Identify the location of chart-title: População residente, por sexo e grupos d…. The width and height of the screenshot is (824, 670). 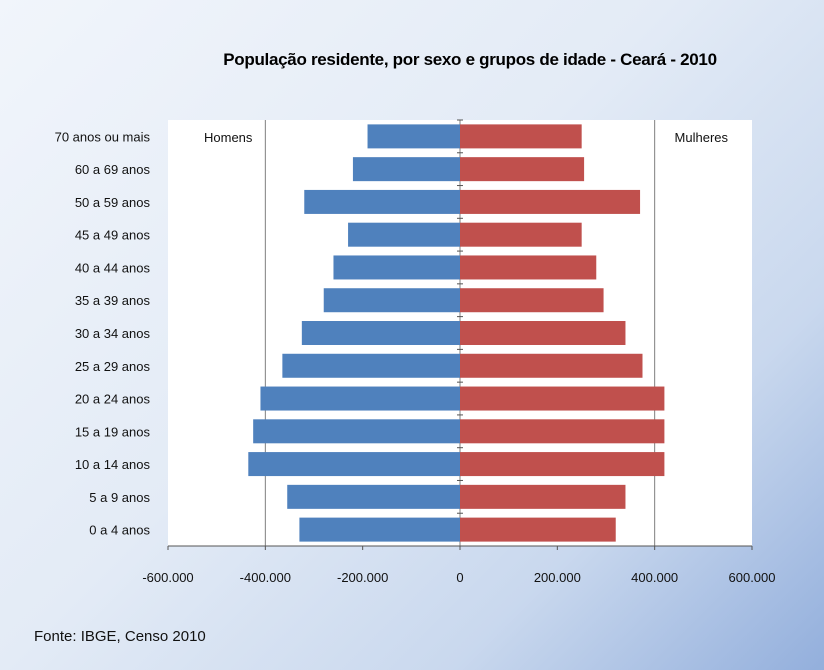
(470, 59).